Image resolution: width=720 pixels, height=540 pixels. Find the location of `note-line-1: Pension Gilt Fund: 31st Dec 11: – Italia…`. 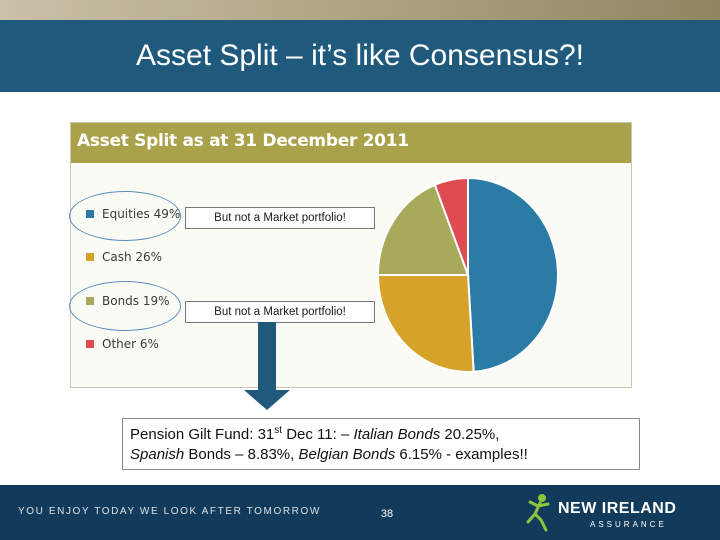

note-line-1: Pension Gilt Fund: 31st Dec 11: – Italia… is located at coordinates (384, 435).